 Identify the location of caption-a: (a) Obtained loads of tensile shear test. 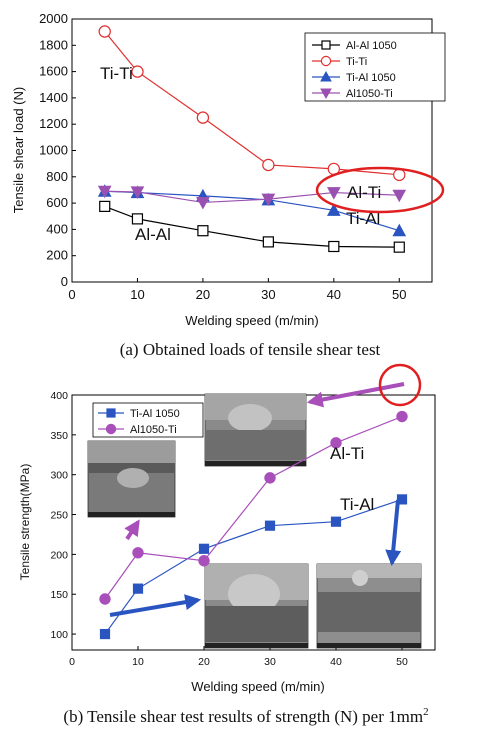
(250, 349).